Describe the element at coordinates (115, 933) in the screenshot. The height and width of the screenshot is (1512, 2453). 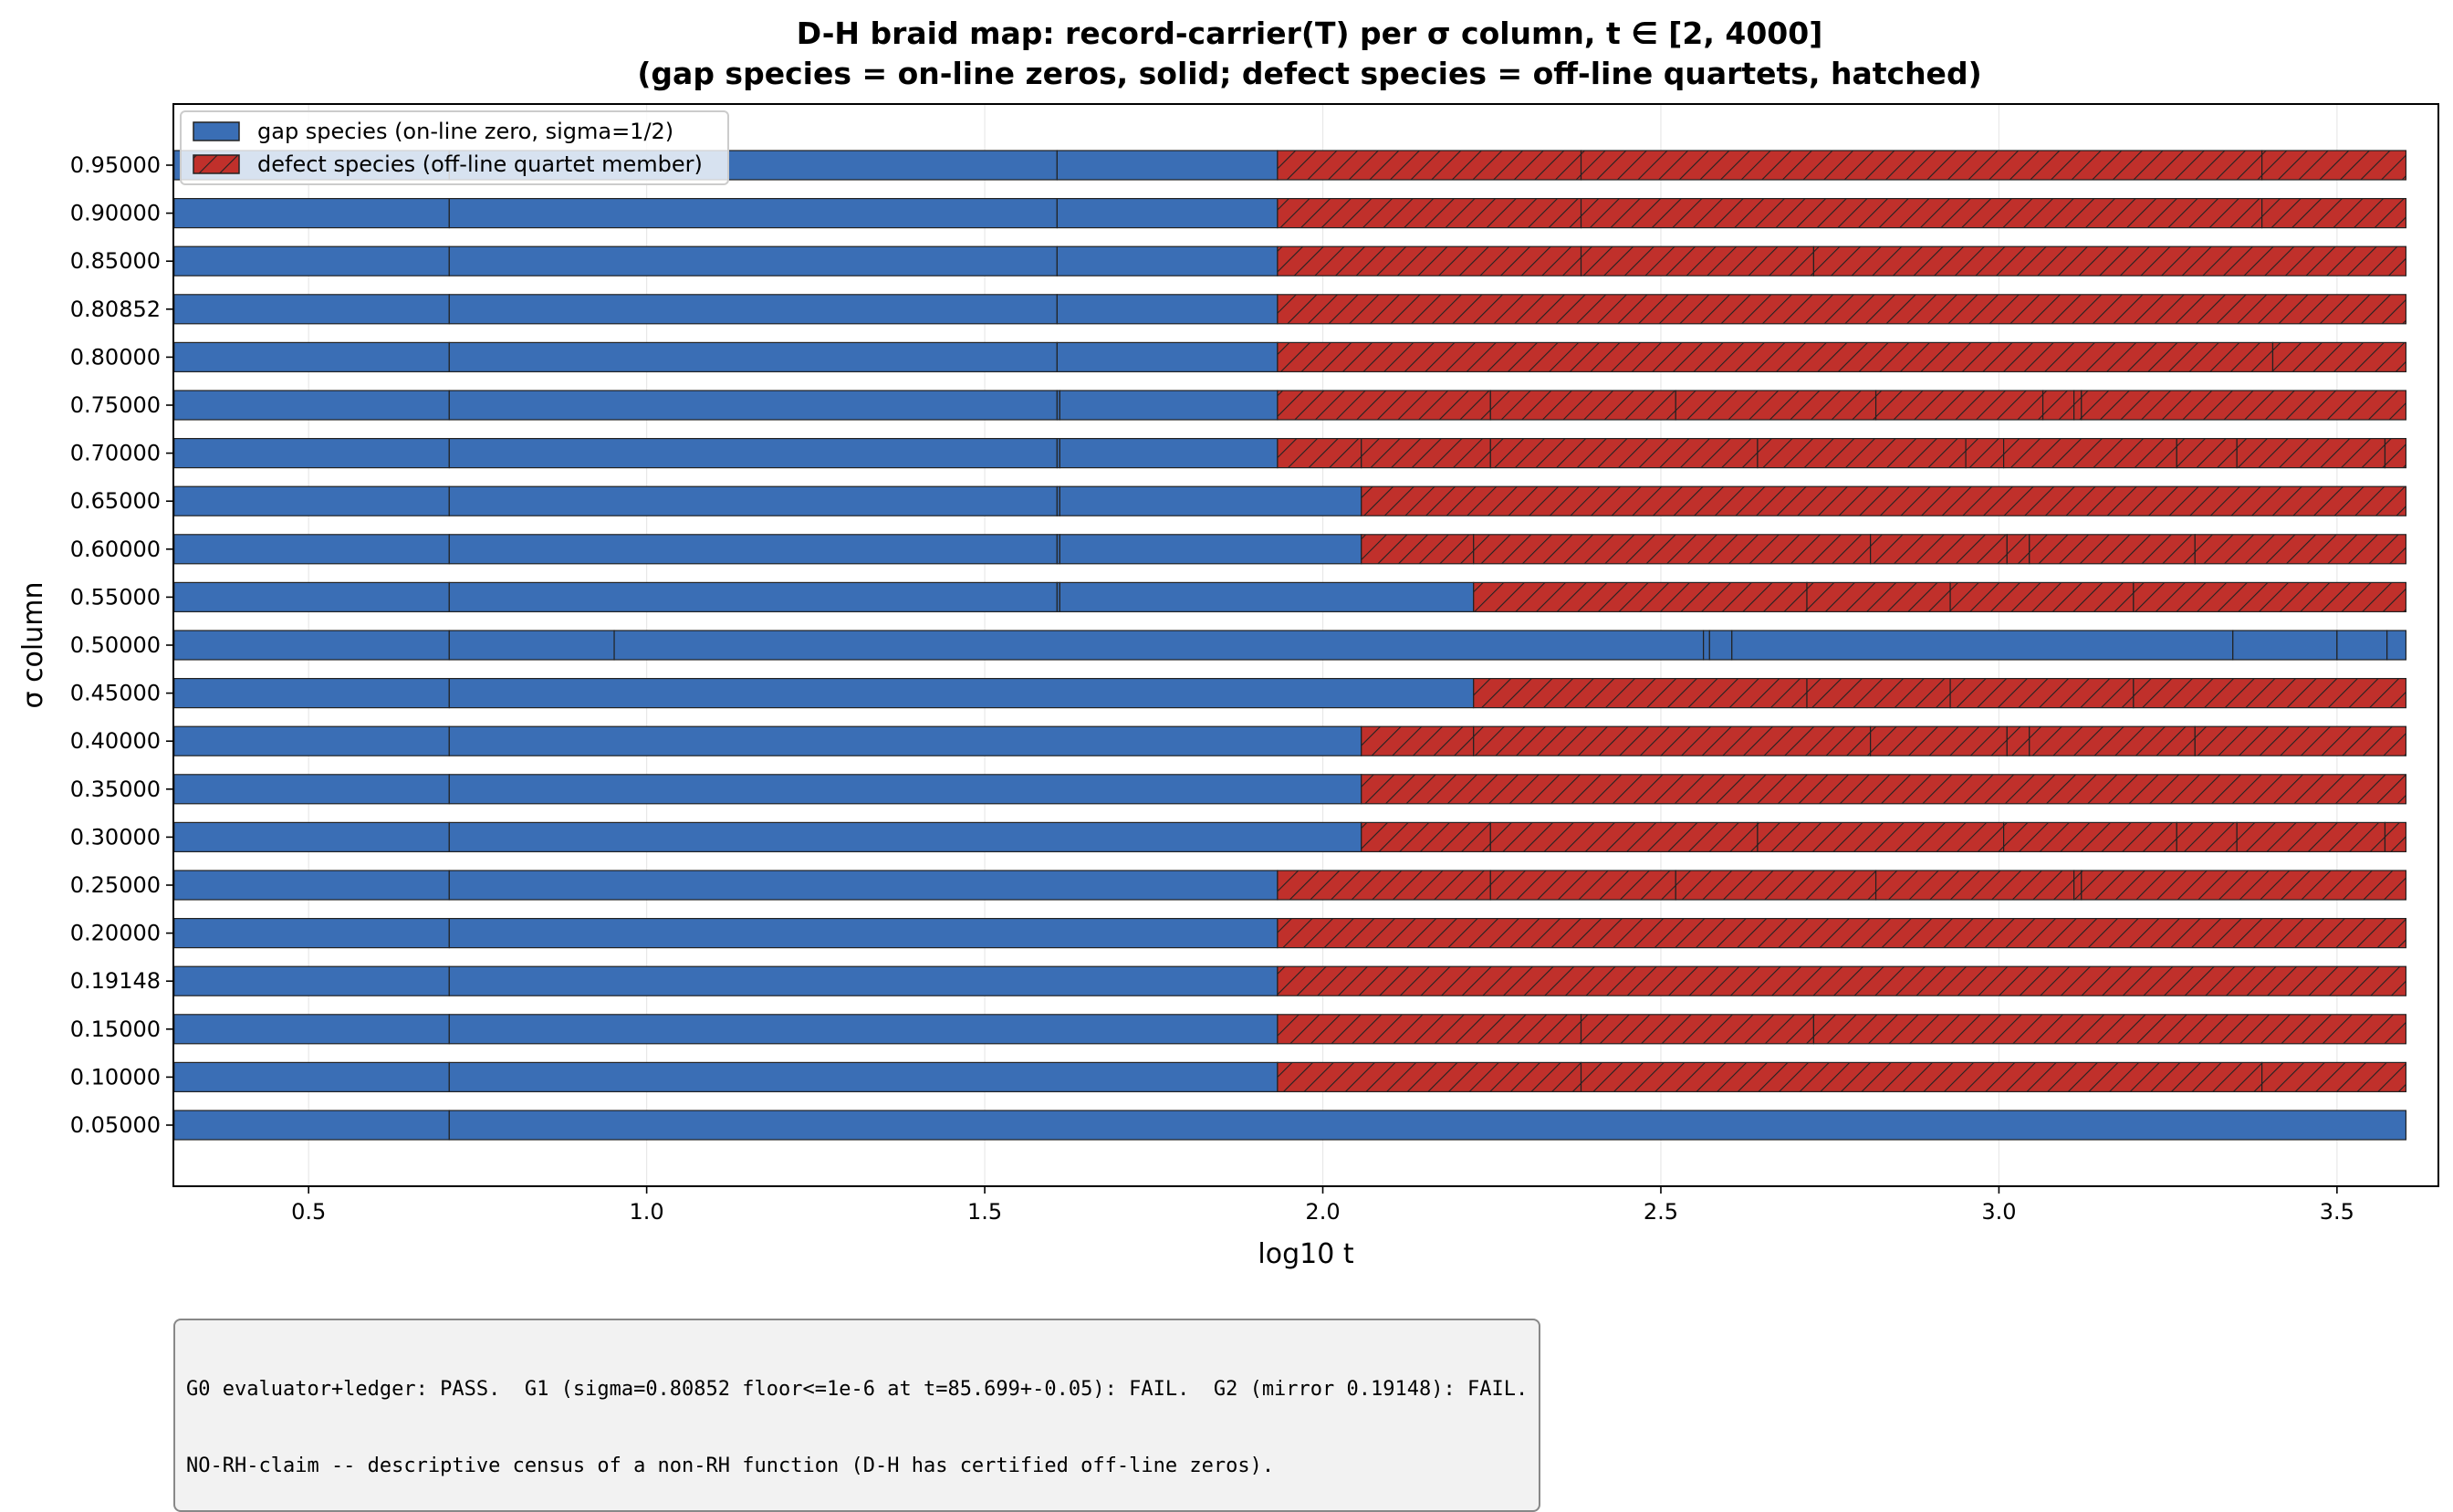
I see `y-tick-label: 0.20000` at that location.